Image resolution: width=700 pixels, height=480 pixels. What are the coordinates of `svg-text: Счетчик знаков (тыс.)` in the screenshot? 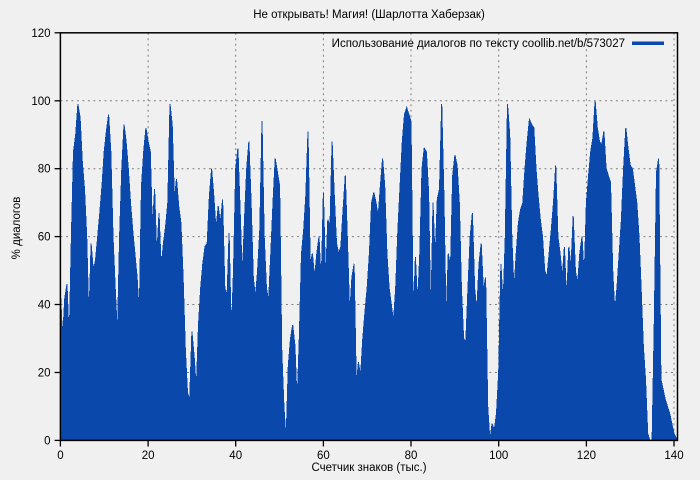 It's located at (368, 468).